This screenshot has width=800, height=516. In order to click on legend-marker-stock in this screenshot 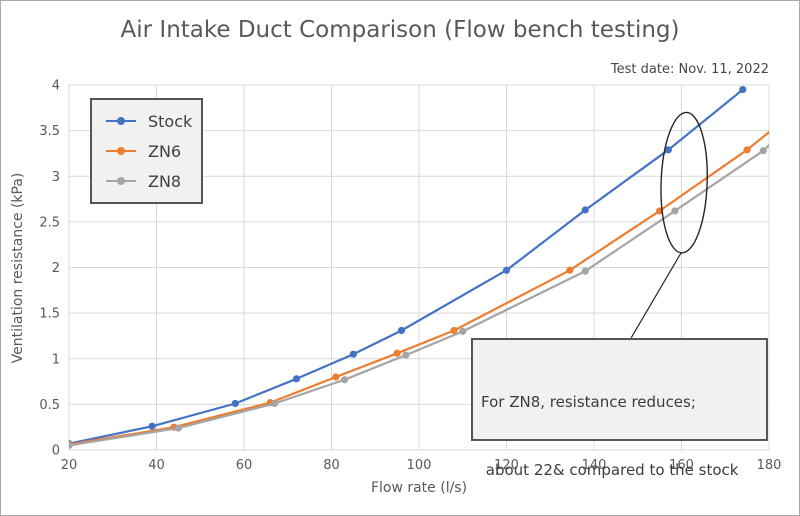, I will do `click(121, 121)`.